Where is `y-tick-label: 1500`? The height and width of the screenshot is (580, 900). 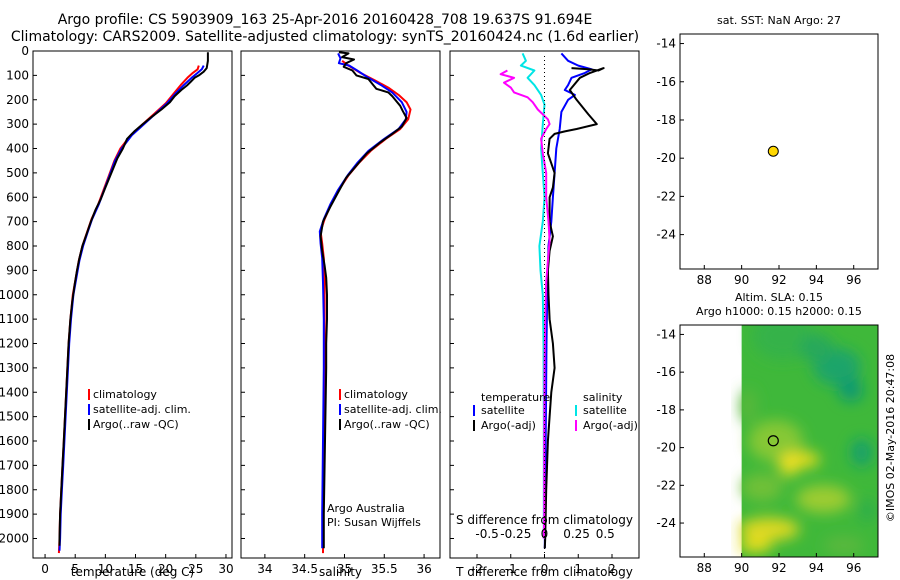 y-tick-label: 1500 is located at coordinates (14, 417).